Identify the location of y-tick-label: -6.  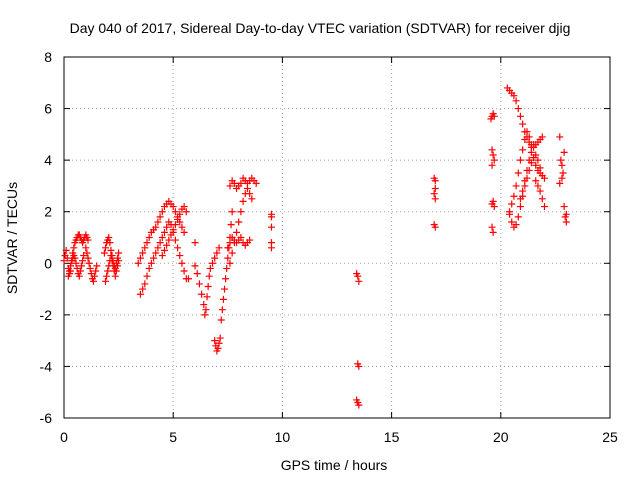
(46, 418).